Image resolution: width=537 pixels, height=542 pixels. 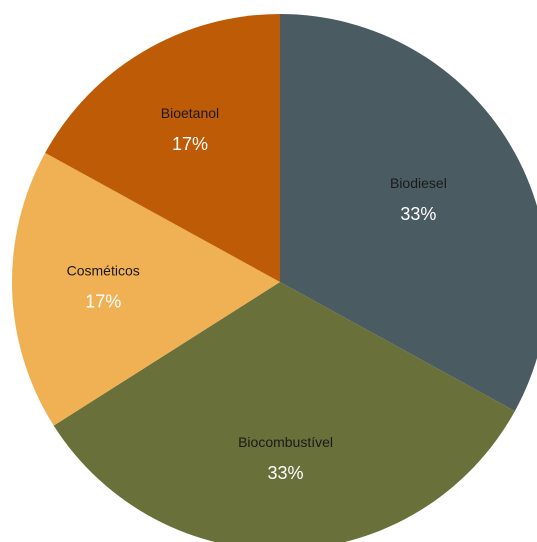 What do you see at coordinates (103, 302) in the screenshot?
I see `slice-value-label-2: 17%` at bounding box center [103, 302].